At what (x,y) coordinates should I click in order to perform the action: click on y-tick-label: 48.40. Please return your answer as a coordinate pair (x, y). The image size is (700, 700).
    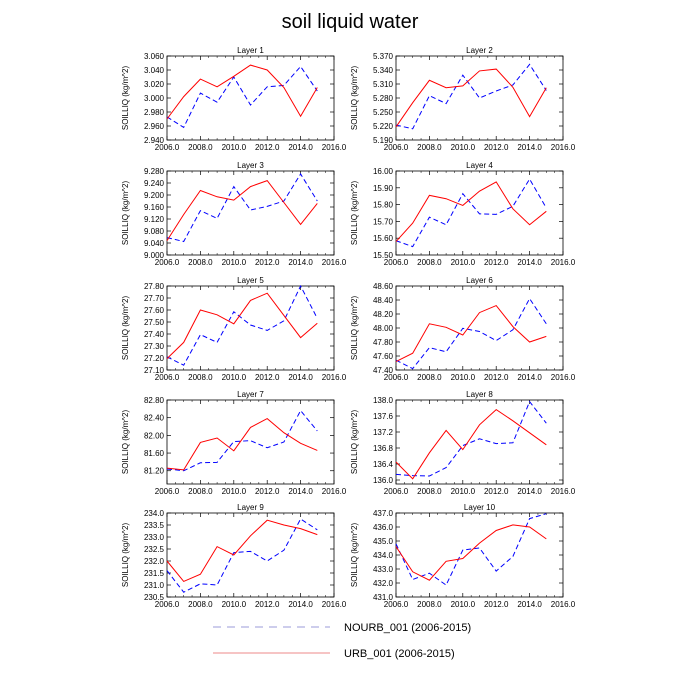
    Looking at the image, I should click on (383, 300).